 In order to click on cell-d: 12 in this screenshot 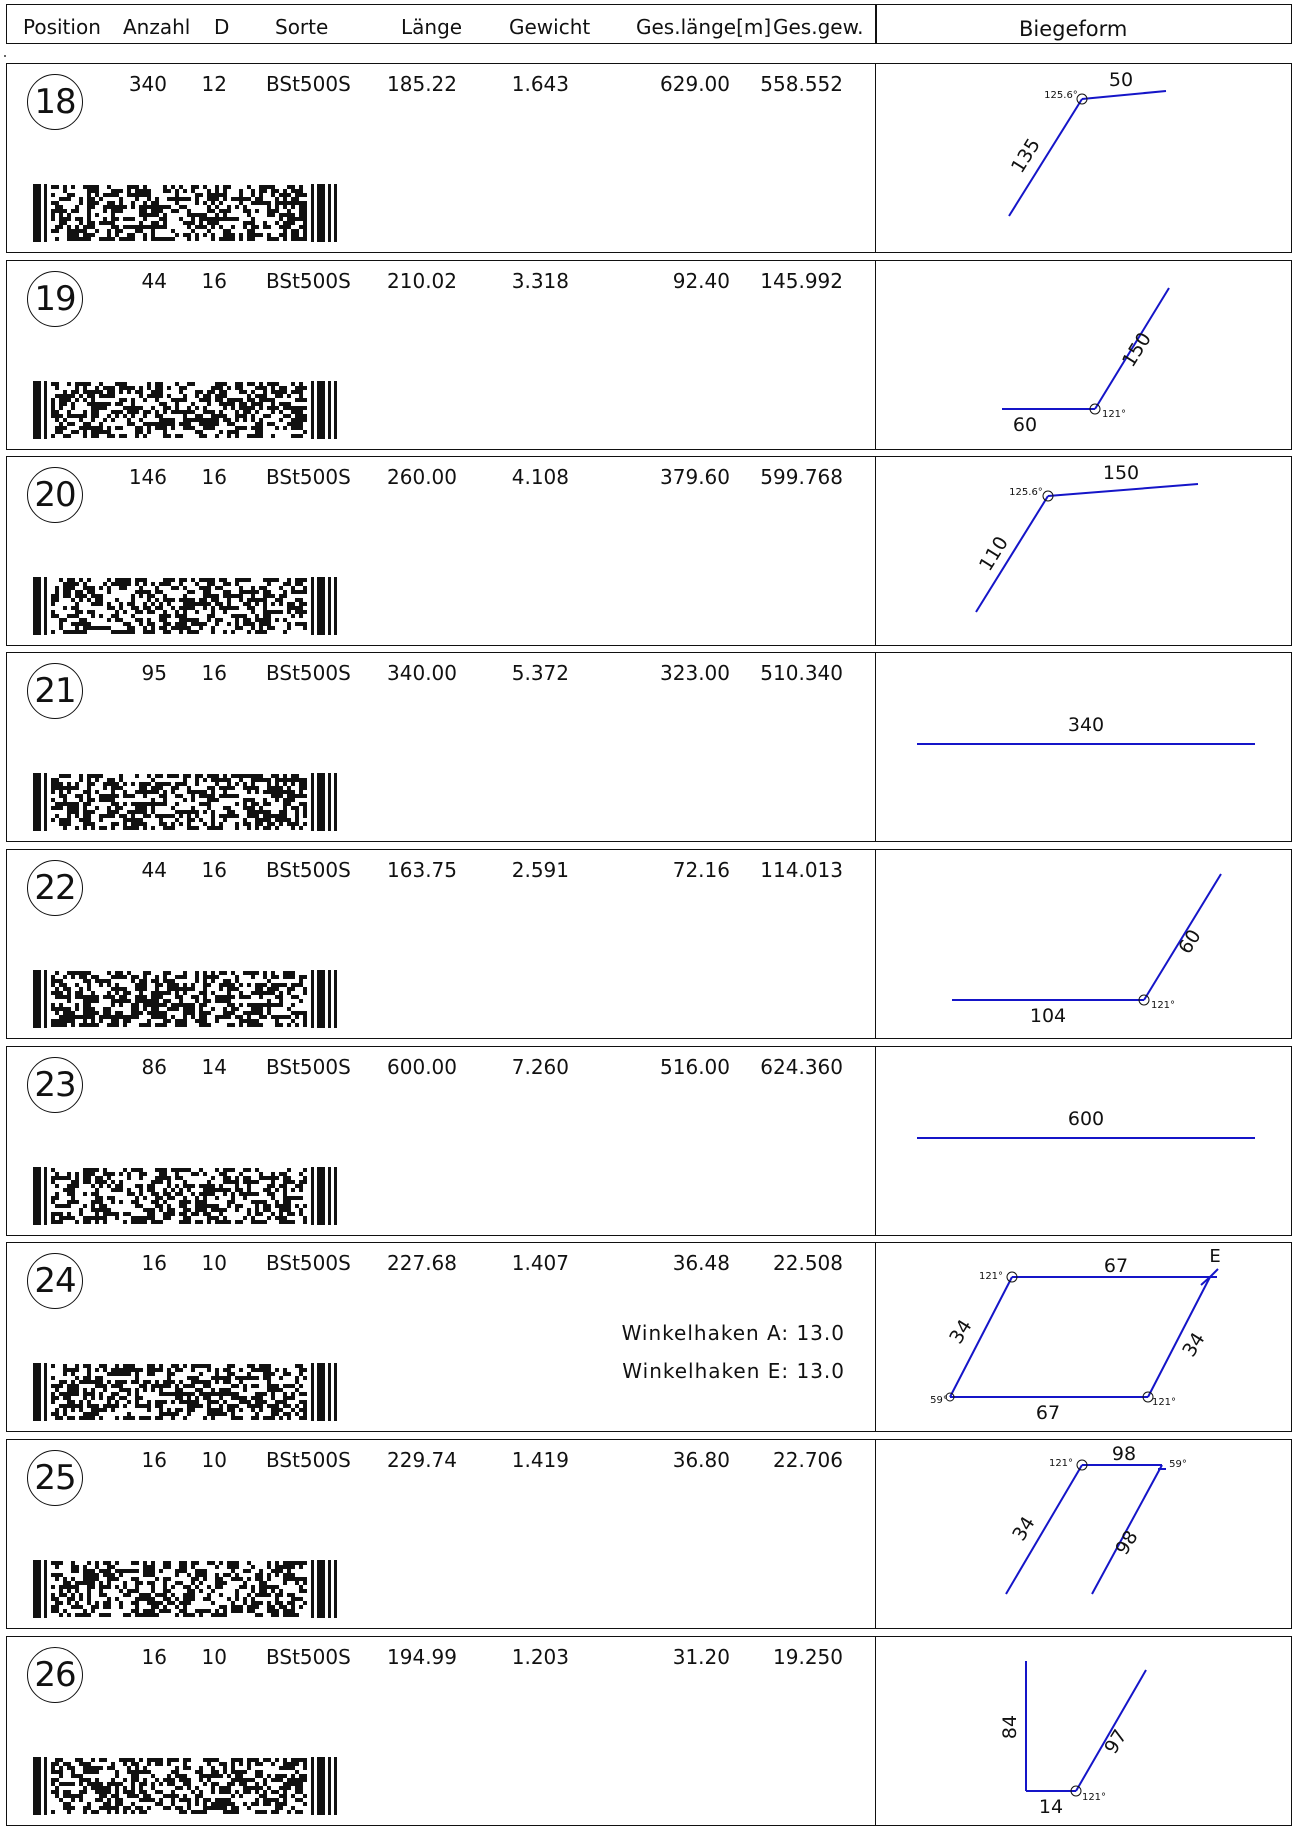, I will do `click(214, 84)`.